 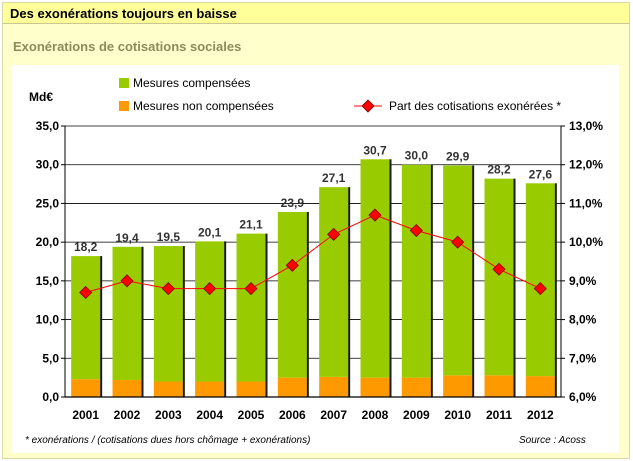 I want to click on y-tick-label: 15,0, so click(x=48, y=281).